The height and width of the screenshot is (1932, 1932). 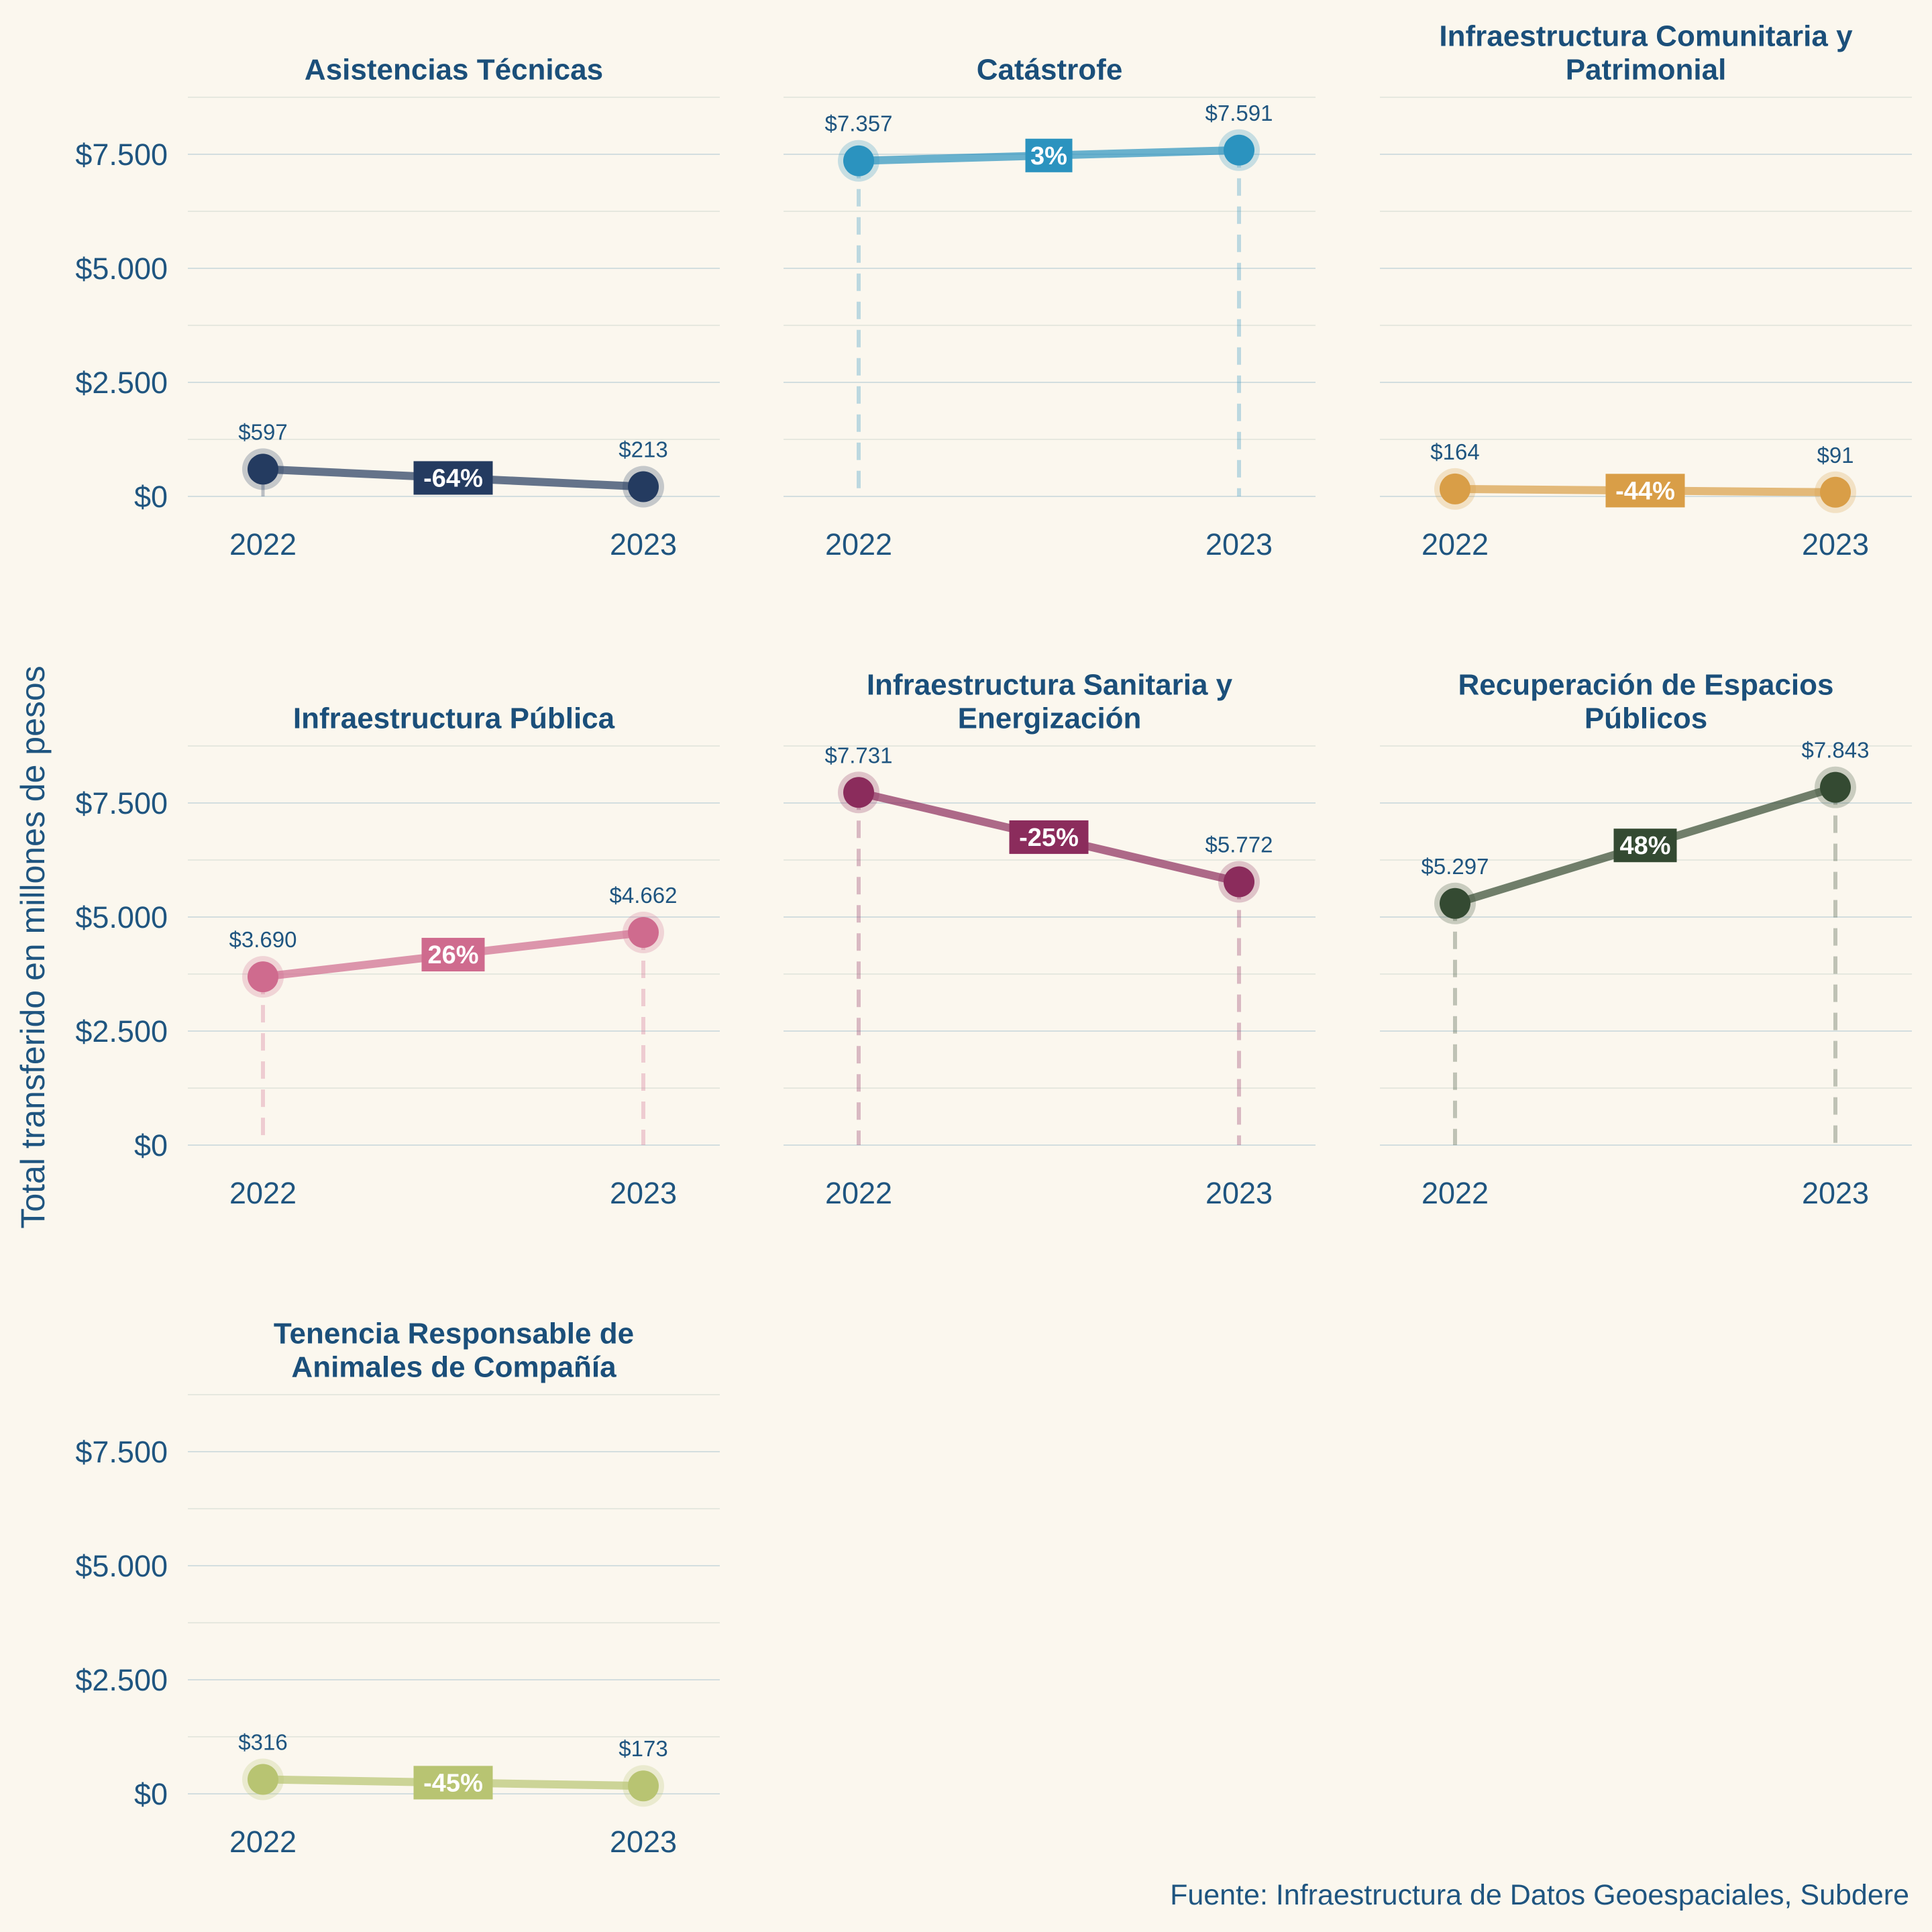 What do you see at coordinates (1836, 750) in the screenshot?
I see `data-label: $7.843` at bounding box center [1836, 750].